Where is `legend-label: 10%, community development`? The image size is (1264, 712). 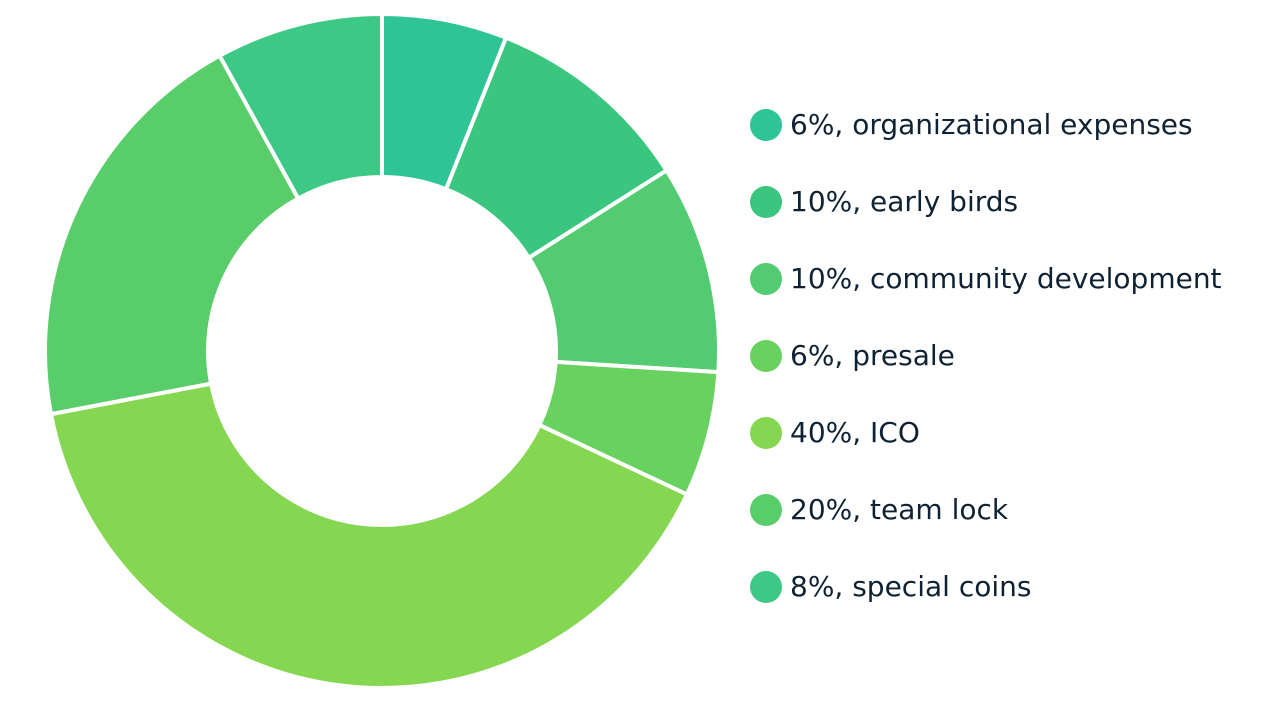
legend-label: 10%, community development is located at coordinates (1006, 278).